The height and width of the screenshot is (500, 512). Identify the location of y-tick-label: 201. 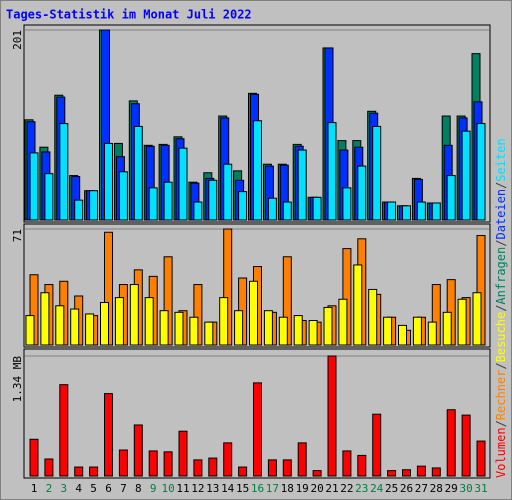
(17, 40).